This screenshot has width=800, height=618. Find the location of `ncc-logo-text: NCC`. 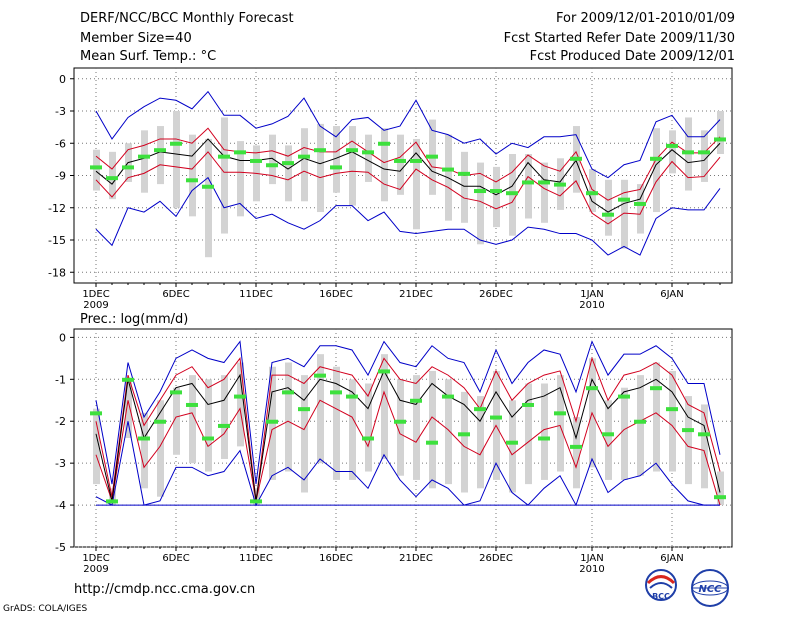

ncc-logo-text: NCC is located at coordinates (710, 589).